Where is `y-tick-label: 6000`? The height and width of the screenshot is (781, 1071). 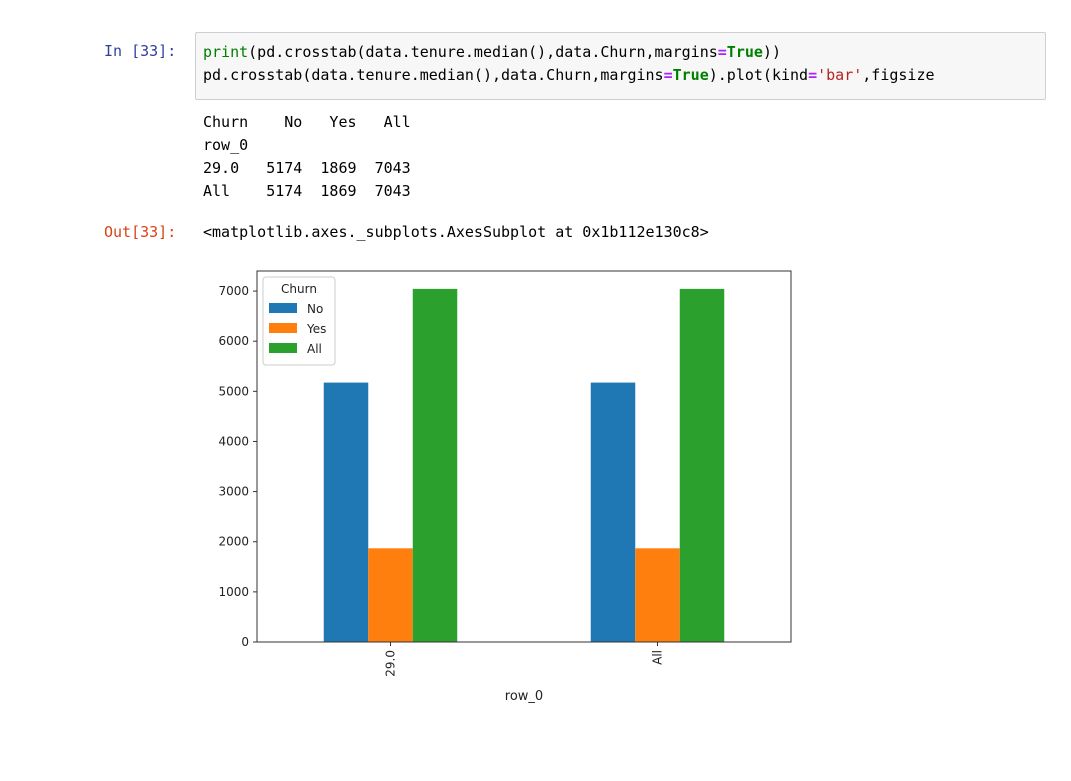 y-tick-label: 6000 is located at coordinates (233, 341).